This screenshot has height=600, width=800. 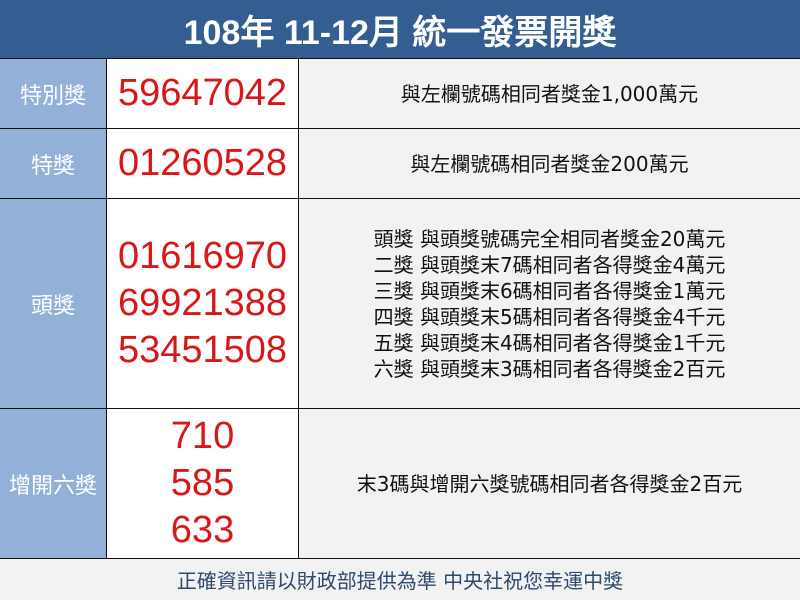 What do you see at coordinates (549, 342) in the screenshot?
I see `prize-rule: 五獎 與頭獎末4碼相同者各得獎金1千元` at bounding box center [549, 342].